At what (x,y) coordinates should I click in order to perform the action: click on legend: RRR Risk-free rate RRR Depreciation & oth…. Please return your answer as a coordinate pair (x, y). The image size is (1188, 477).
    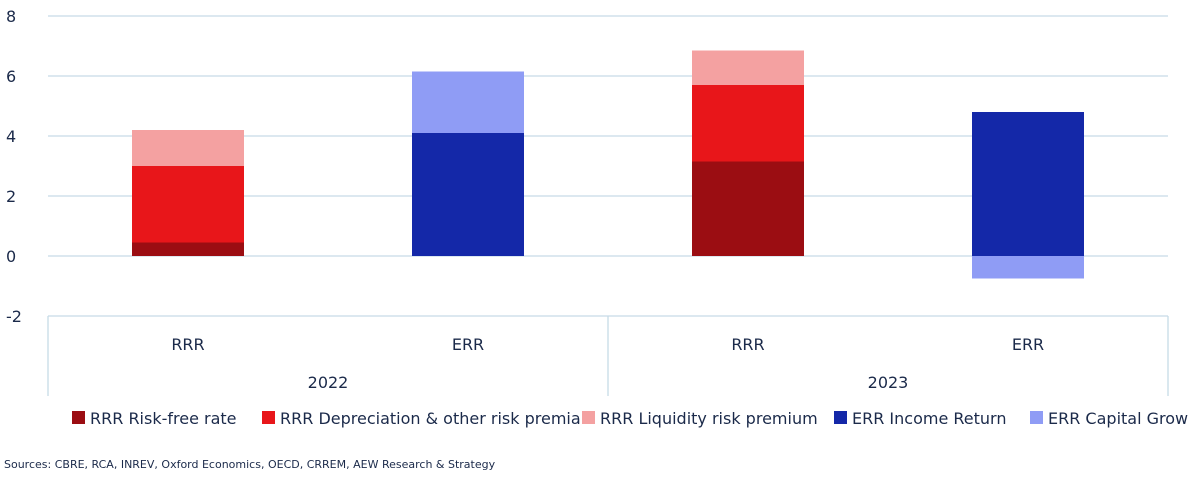
    Looking at the image, I should click on (630, 418).